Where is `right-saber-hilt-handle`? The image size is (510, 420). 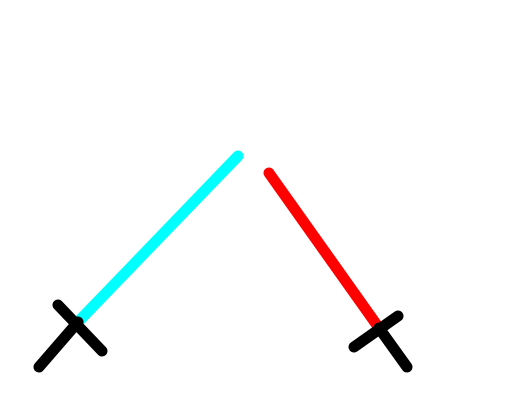 right-saber-hilt-handle is located at coordinates (393, 347).